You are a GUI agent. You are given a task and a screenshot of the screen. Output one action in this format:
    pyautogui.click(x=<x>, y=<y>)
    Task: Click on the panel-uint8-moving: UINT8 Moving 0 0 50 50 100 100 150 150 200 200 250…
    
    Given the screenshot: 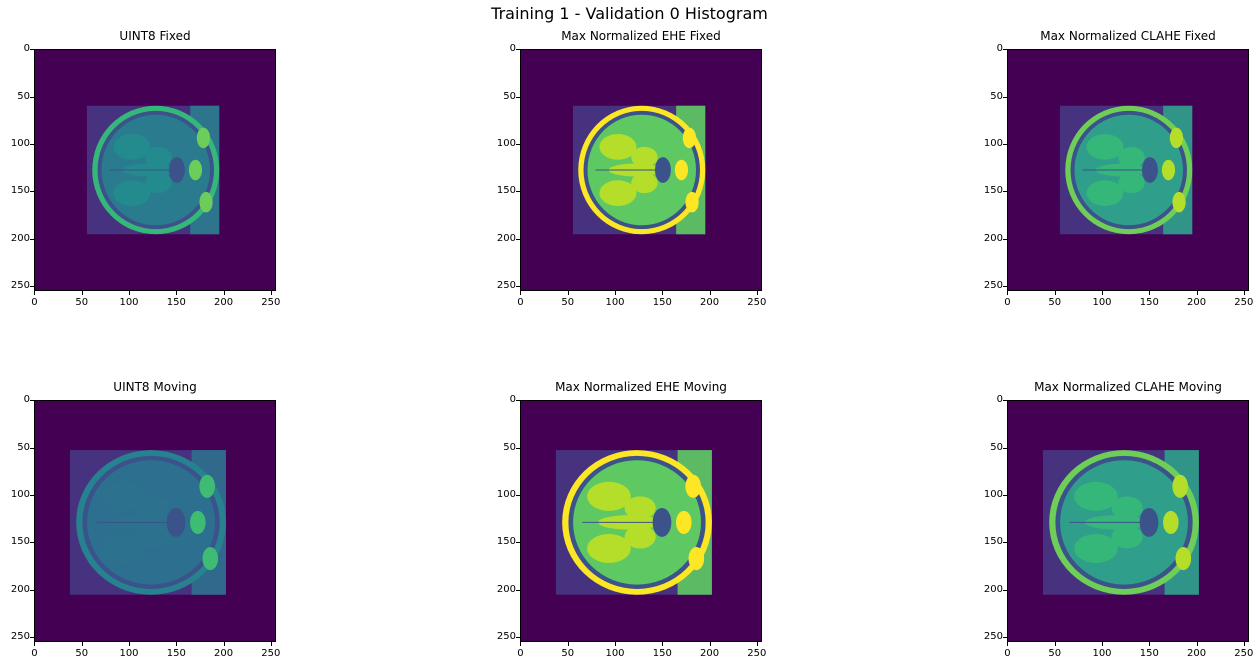 What is the action you would take?
    pyautogui.click(x=145, y=519)
    